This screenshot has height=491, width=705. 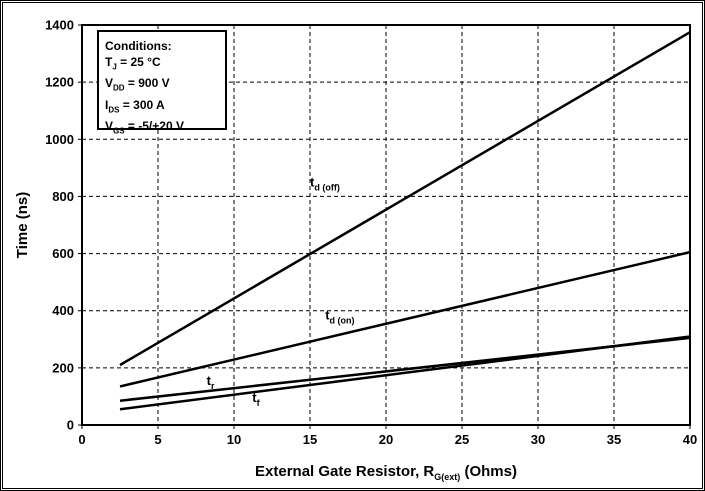 What do you see at coordinates (70, 425) in the screenshot?
I see `y-tick-label: 0` at bounding box center [70, 425].